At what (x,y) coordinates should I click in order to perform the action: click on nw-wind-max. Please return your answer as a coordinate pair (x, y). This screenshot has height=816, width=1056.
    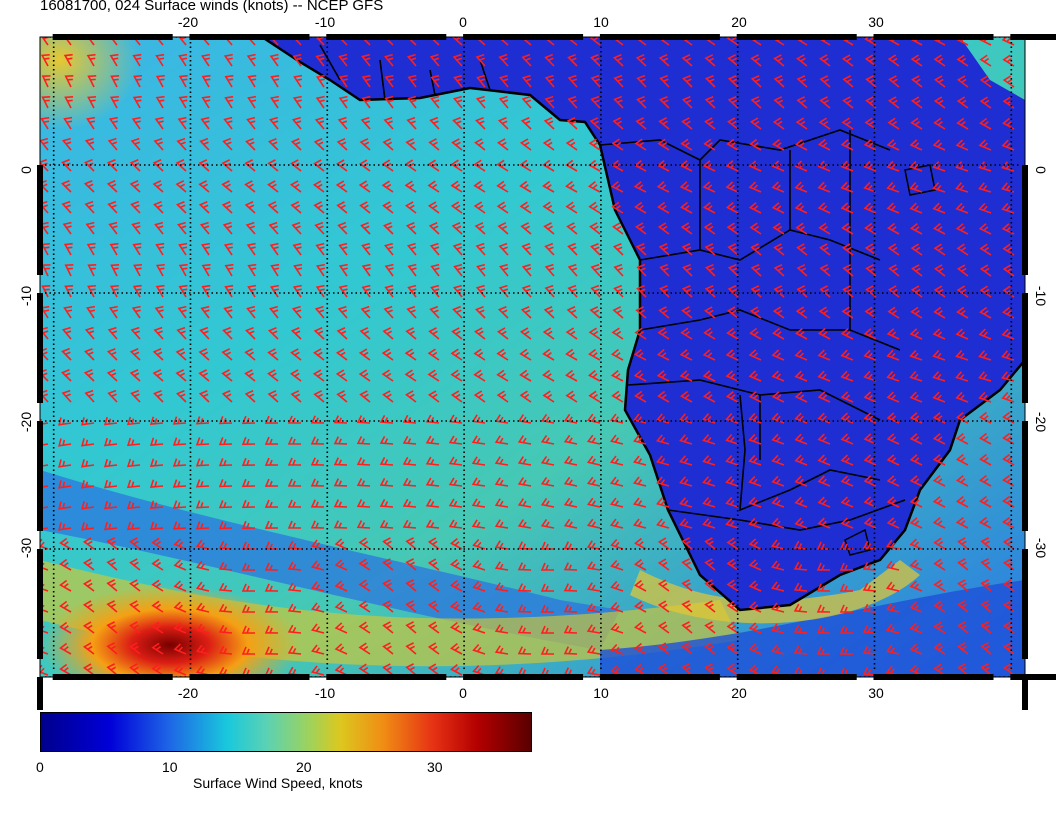
    Looking at the image, I should click on (90, 83).